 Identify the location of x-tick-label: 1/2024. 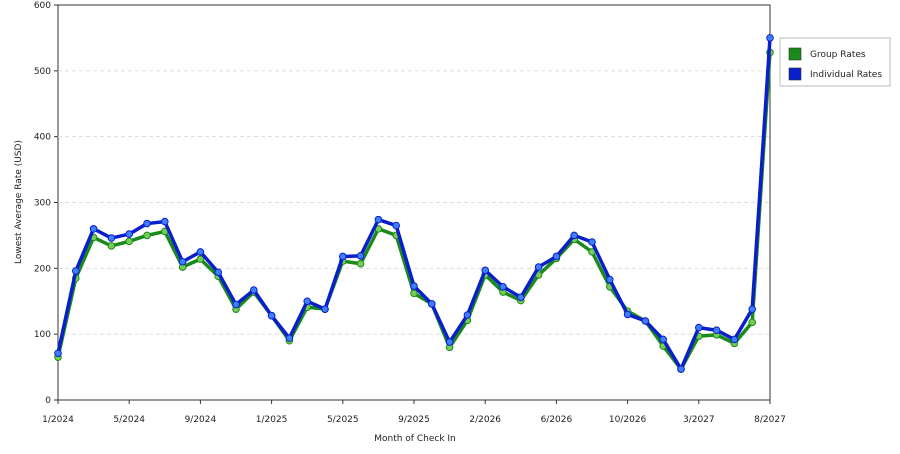
(58, 420).